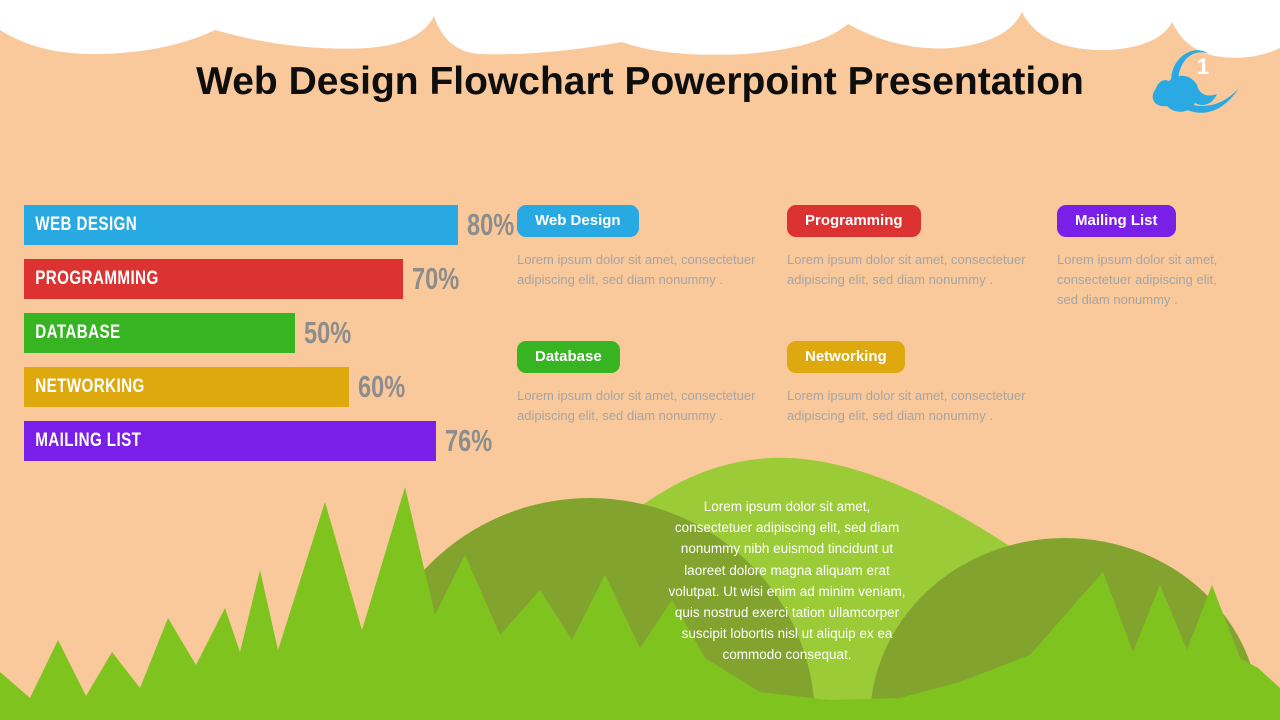 Image resolution: width=1280 pixels, height=720 pixels. What do you see at coordinates (241, 225) in the screenshot?
I see `bar-fill: Web Design` at bounding box center [241, 225].